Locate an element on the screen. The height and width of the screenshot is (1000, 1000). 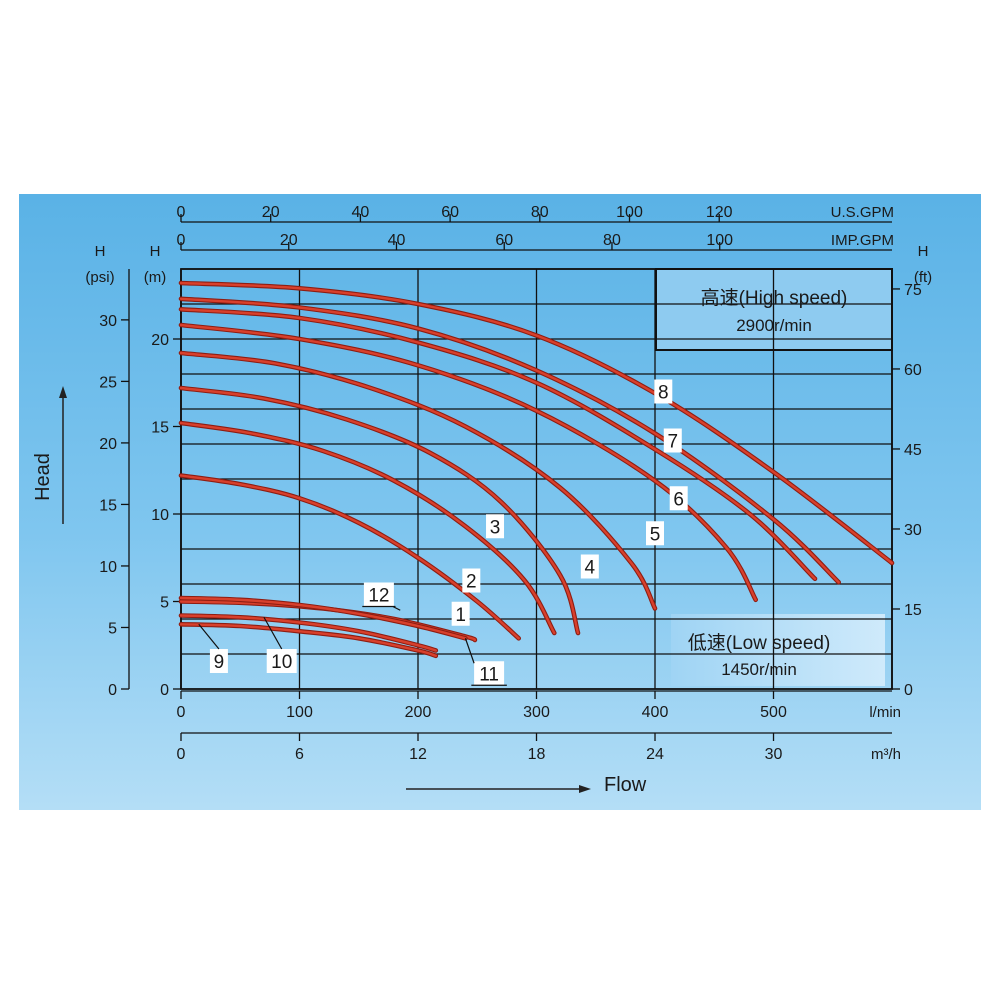
left_m-tick-label: 20 is located at coordinates (160, 340).